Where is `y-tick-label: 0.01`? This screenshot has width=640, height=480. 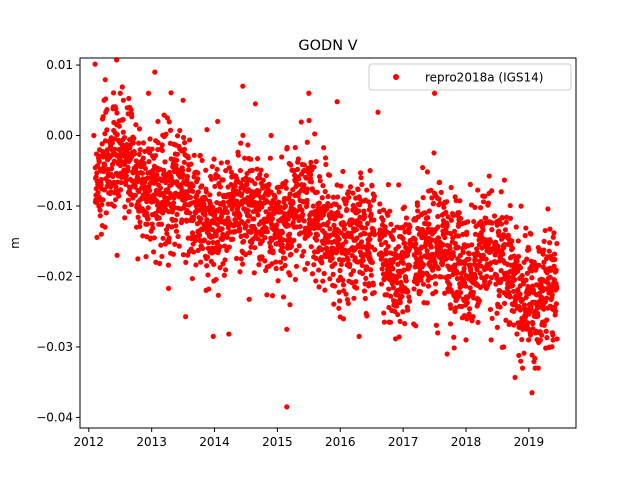
y-tick-label: 0.01 is located at coordinates (59, 65).